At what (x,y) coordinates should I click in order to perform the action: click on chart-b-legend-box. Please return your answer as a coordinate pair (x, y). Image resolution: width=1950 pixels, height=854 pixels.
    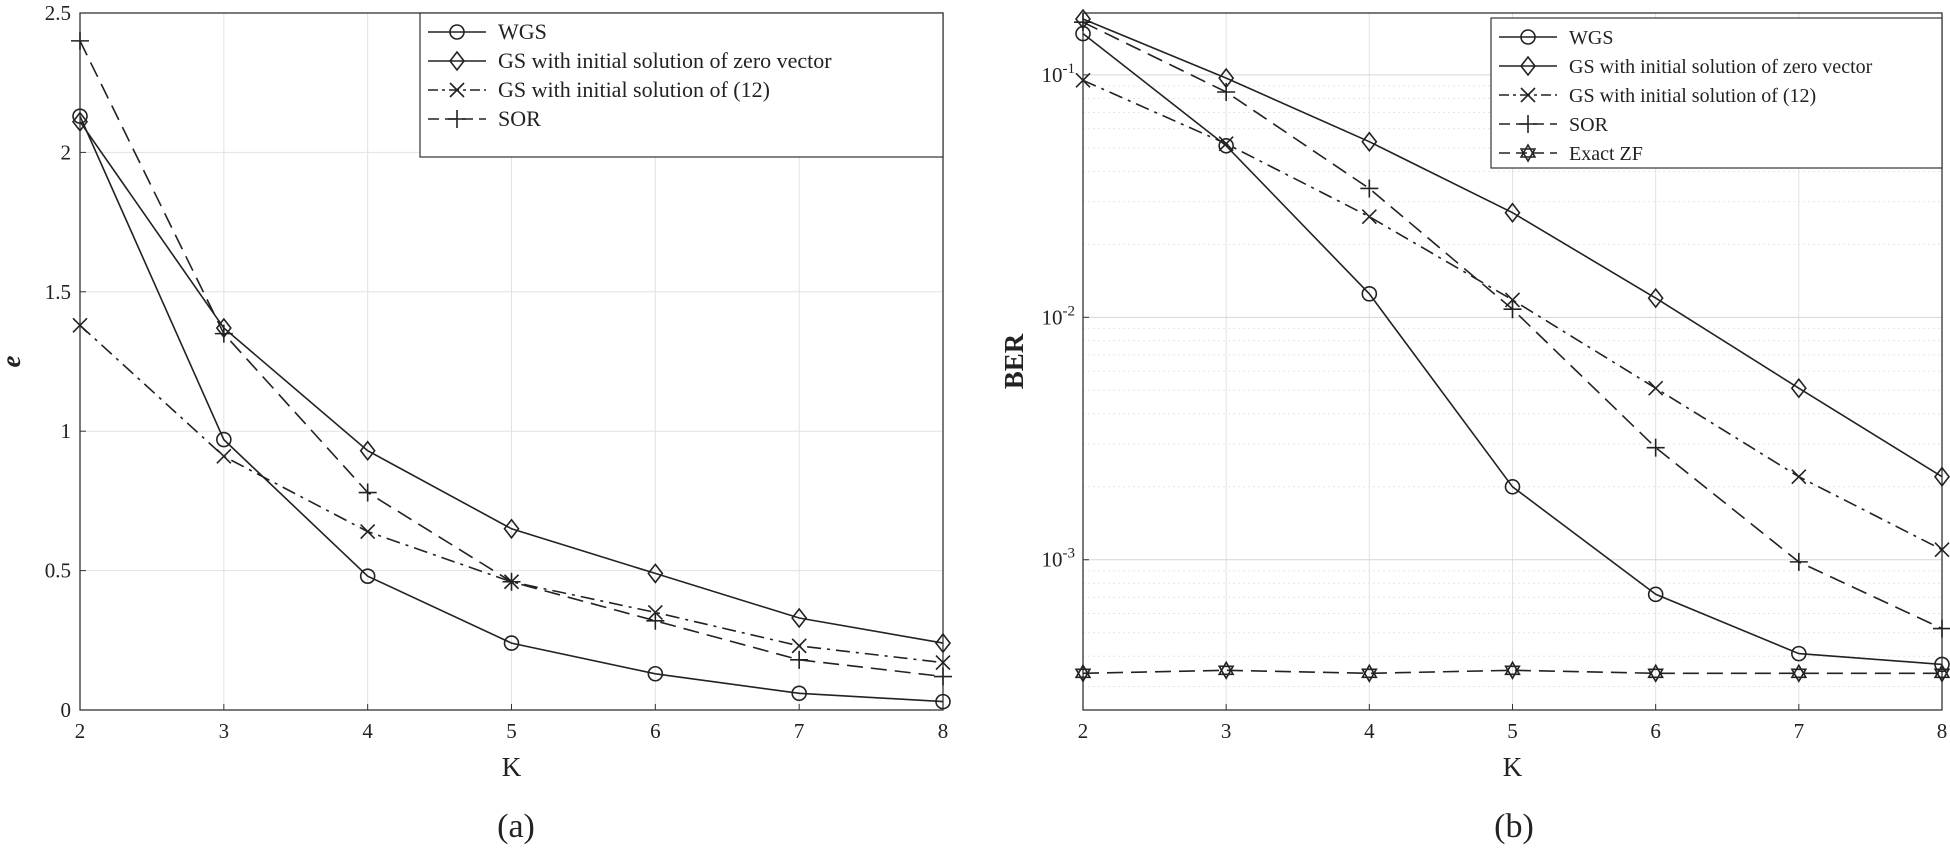
    Looking at the image, I should click on (1716, 93).